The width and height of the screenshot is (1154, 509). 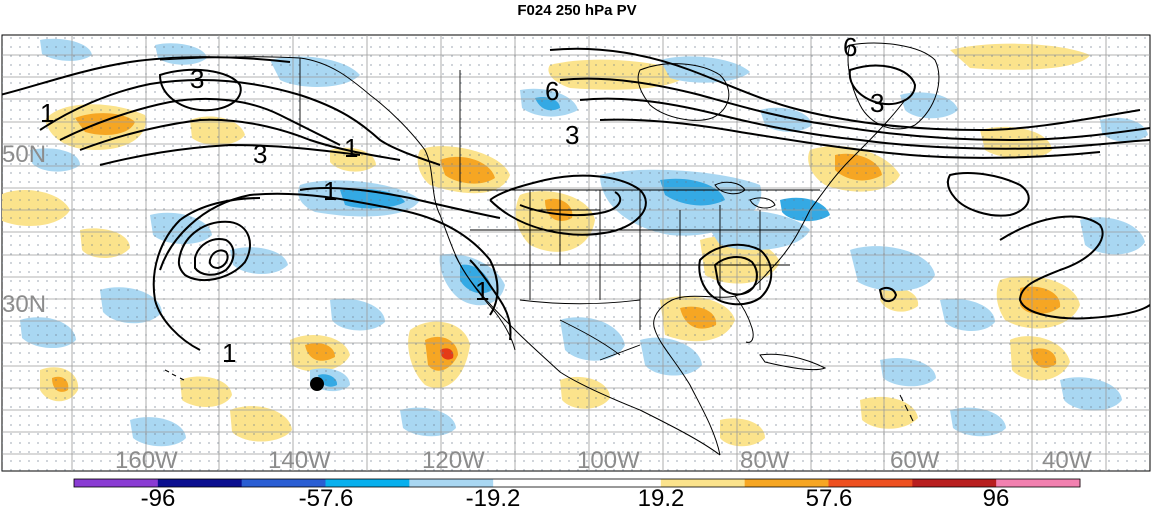 I want to click on colorbar-tick-label: -19.2, so click(x=493, y=497).